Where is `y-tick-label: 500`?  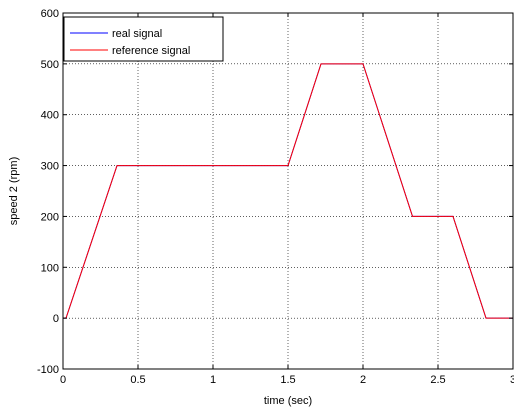
y-tick-label: 500 is located at coordinates (50, 65).